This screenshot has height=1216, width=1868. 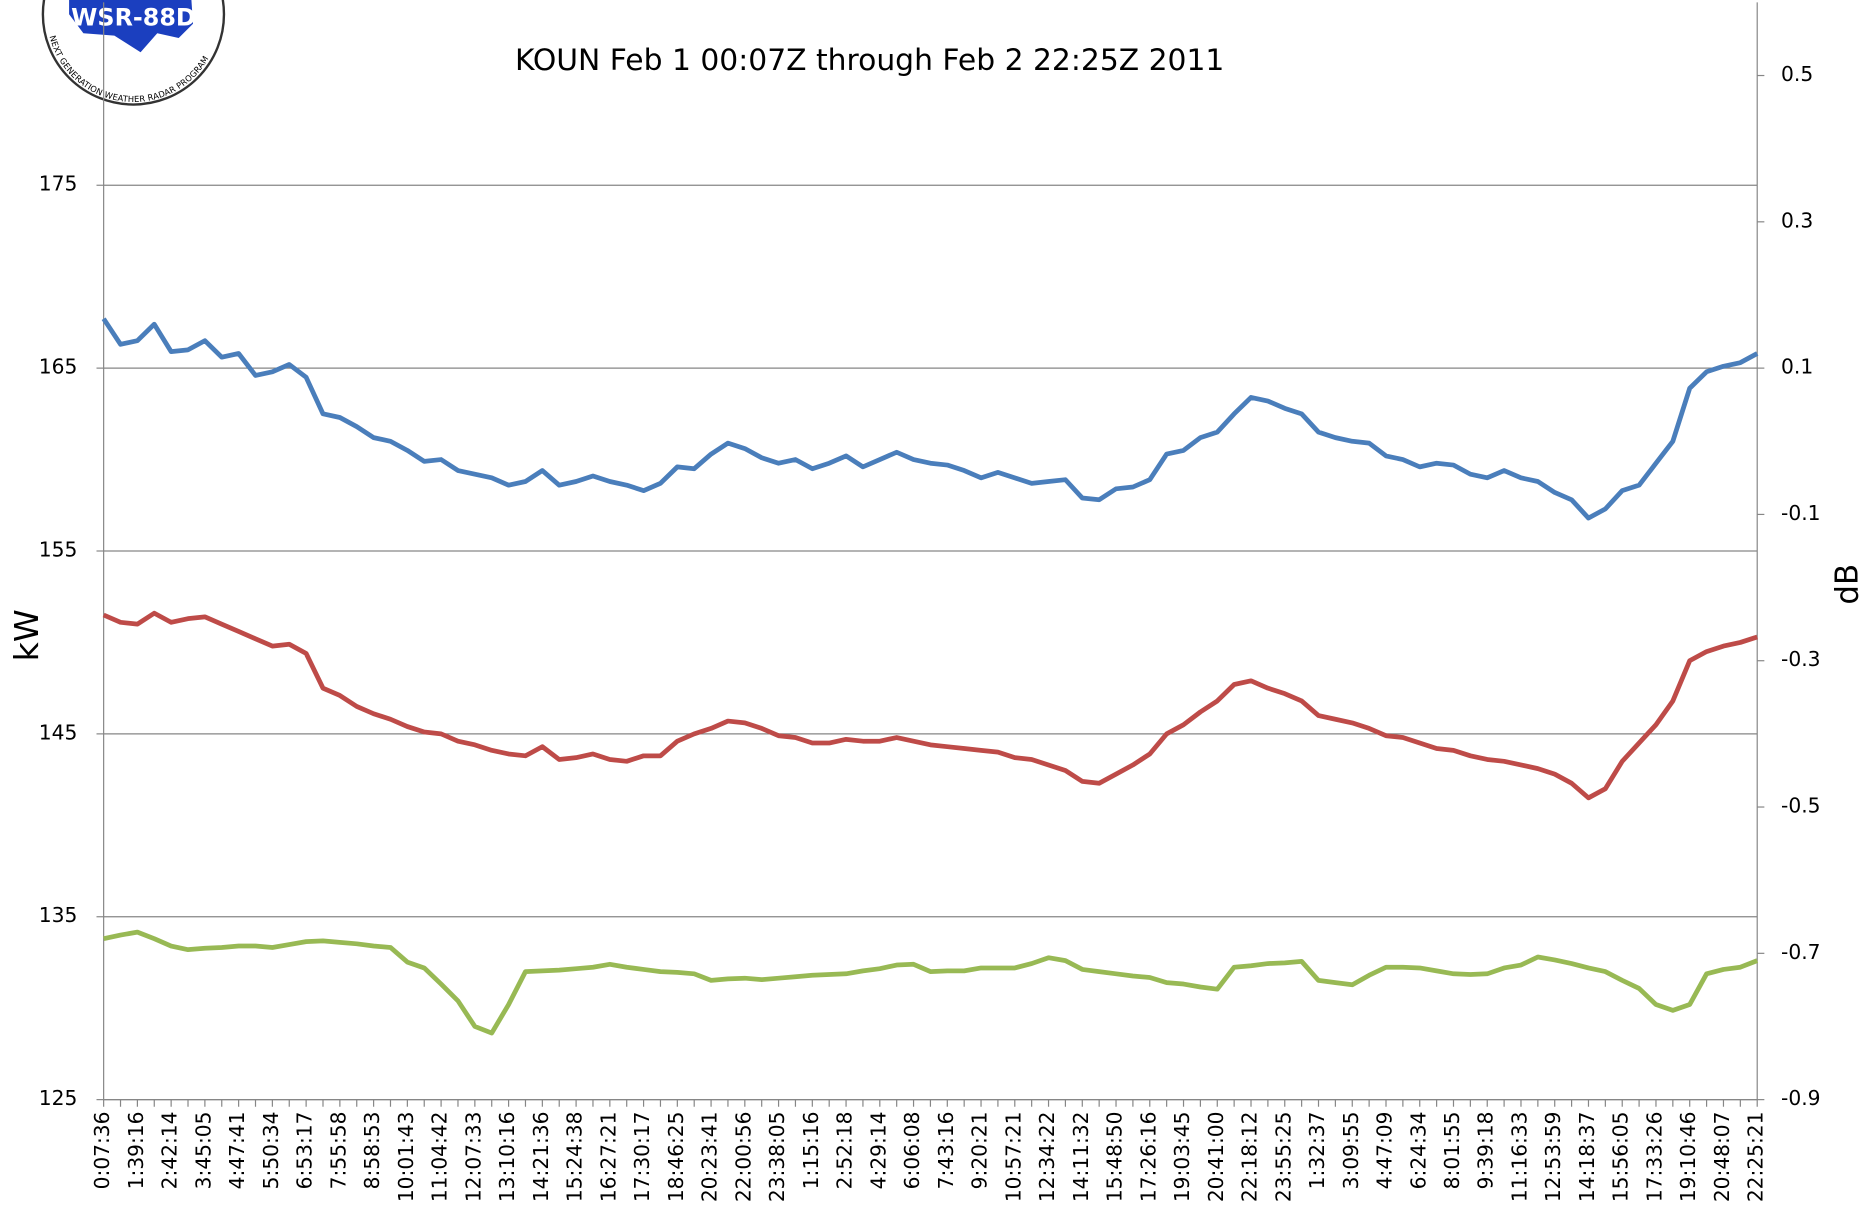 What do you see at coordinates (1418, 1151) in the screenshot?
I see `x-tick-label: 6:24:34` at bounding box center [1418, 1151].